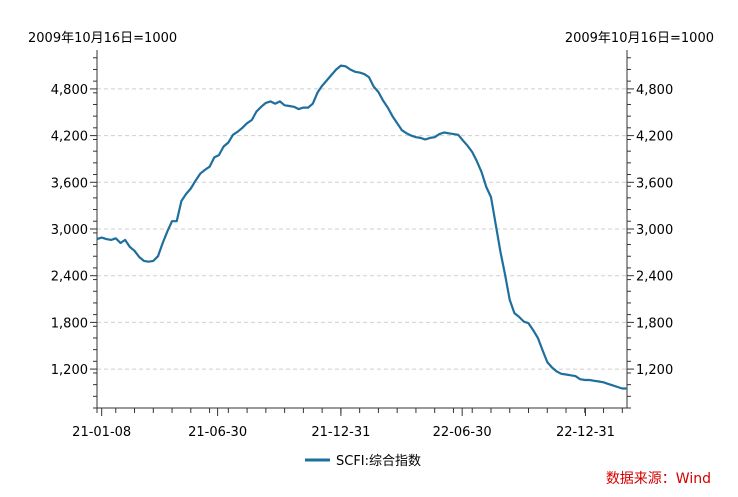  Describe the element at coordinates (654, 90) in the screenshot. I see `y-tick-label-right: 4,800` at that location.